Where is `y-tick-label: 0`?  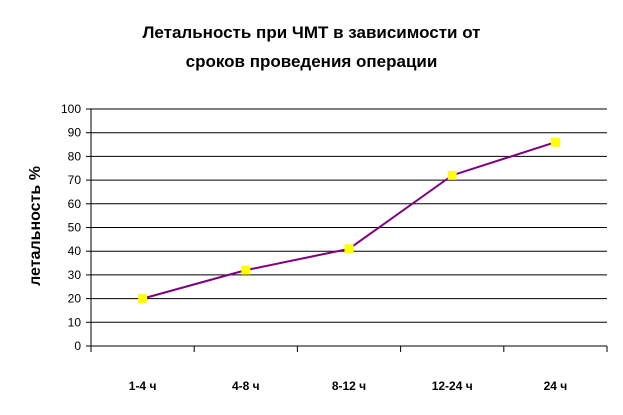
y-tick-label: 0 is located at coordinates (77, 346).